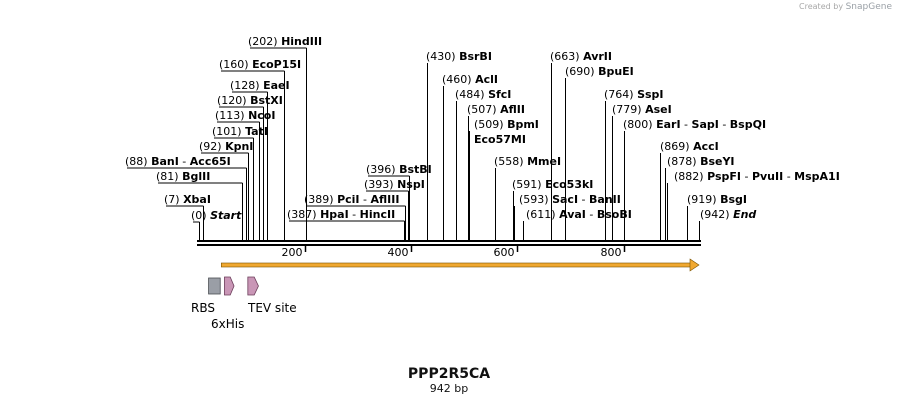  I want to click on site-label-bglii: (81) BglII, so click(183, 176).